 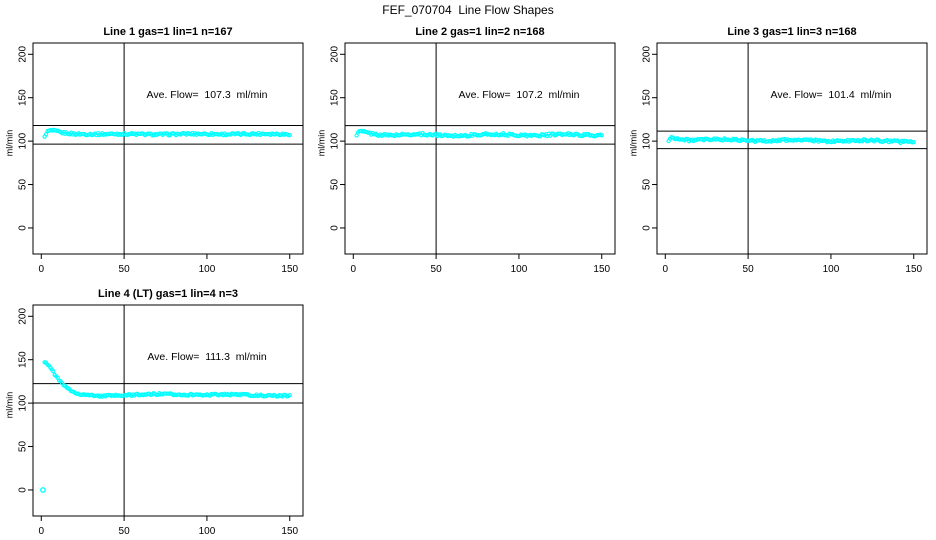 What do you see at coordinates (207, 95) in the screenshot?
I see `panel-line-1-avg-flow-annotation: Ave. Flow= 107.3 ml/min` at bounding box center [207, 95].